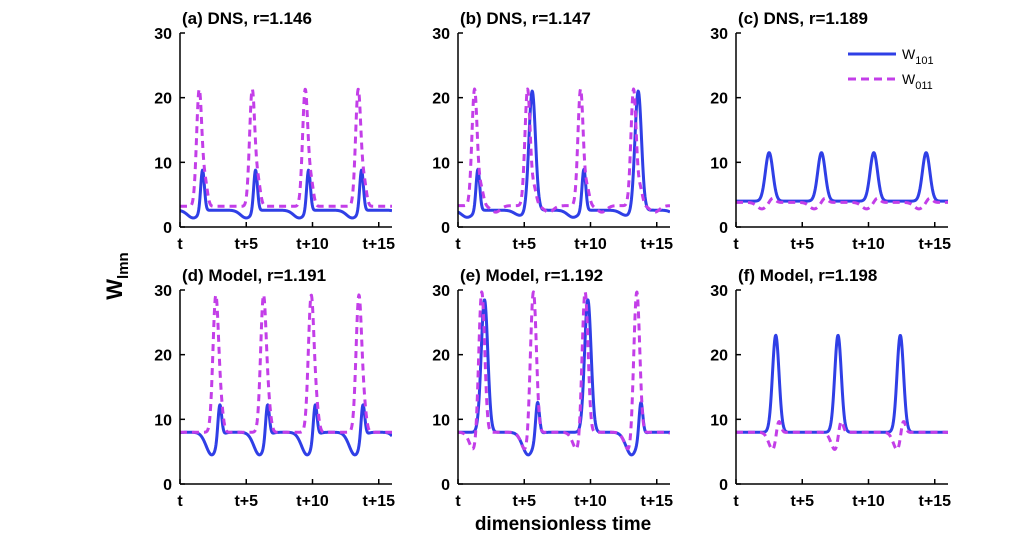 This screenshot has width=1022, height=546. I want to click on svg-text: W101, so click(918, 56).